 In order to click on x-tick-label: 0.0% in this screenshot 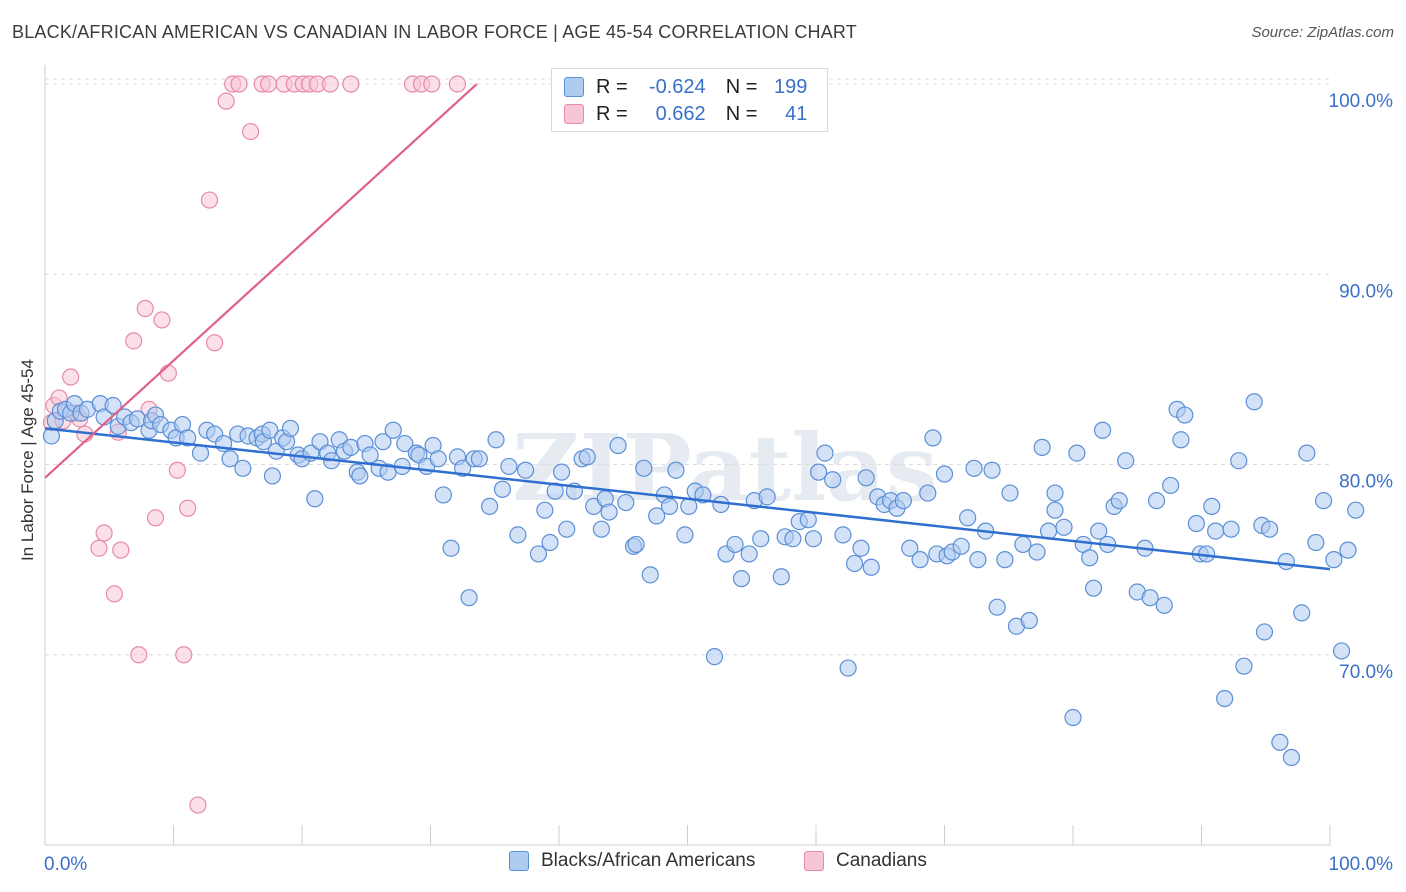, I will do `click(65, 864)`.